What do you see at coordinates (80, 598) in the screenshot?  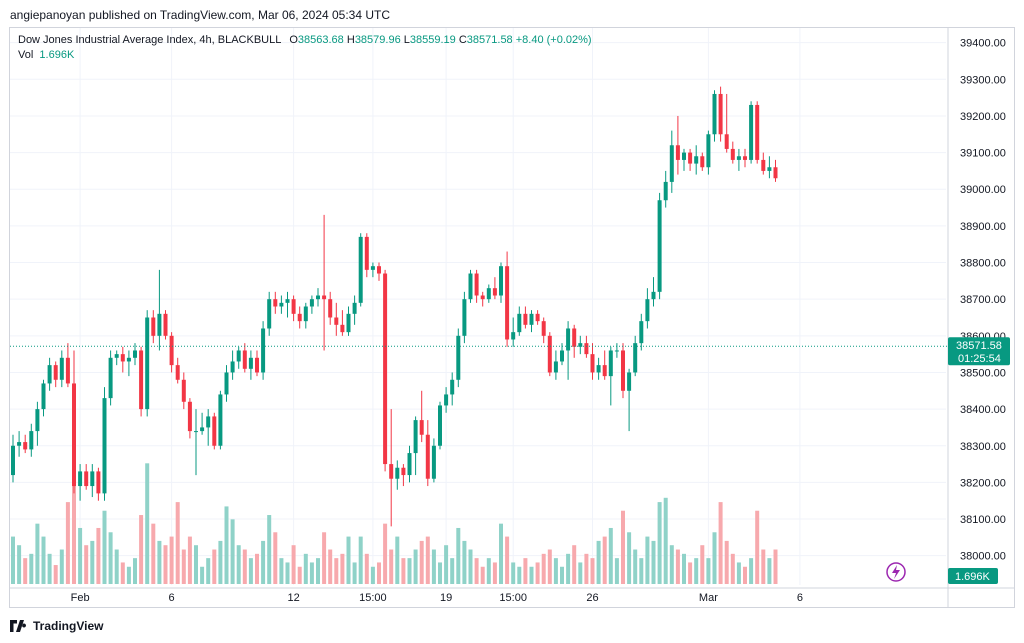 I see `x-tick-label: Feb` at bounding box center [80, 598].